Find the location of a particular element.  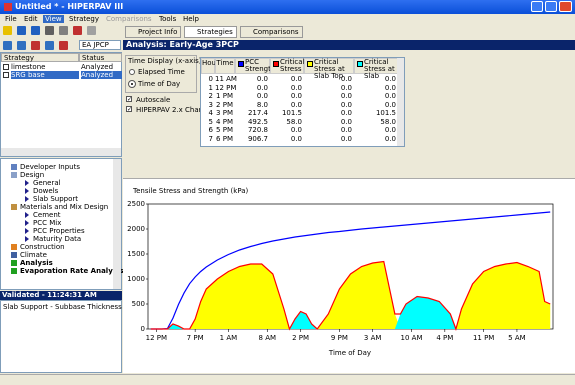

tree-node: Cement is located at coordinates (47, 215).